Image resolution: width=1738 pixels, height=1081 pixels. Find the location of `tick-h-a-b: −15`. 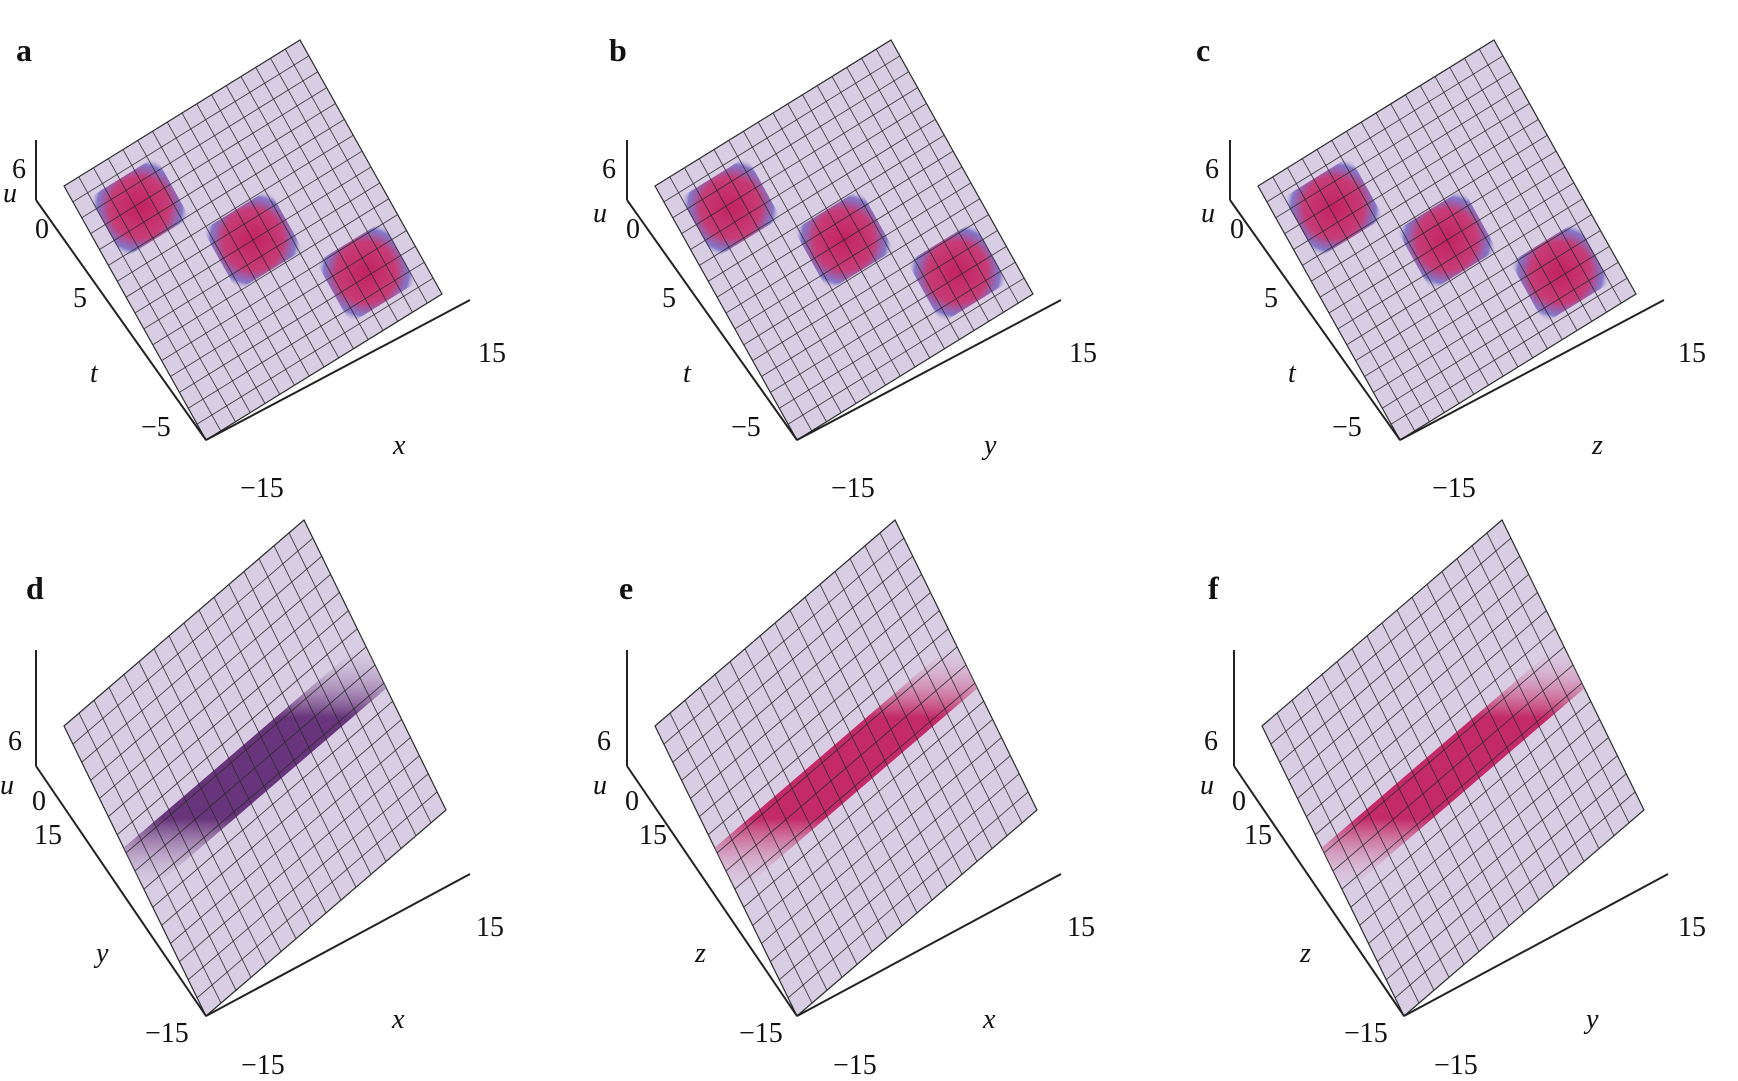

tick-h-a-b: −15 is located at coordinates (853, 488).